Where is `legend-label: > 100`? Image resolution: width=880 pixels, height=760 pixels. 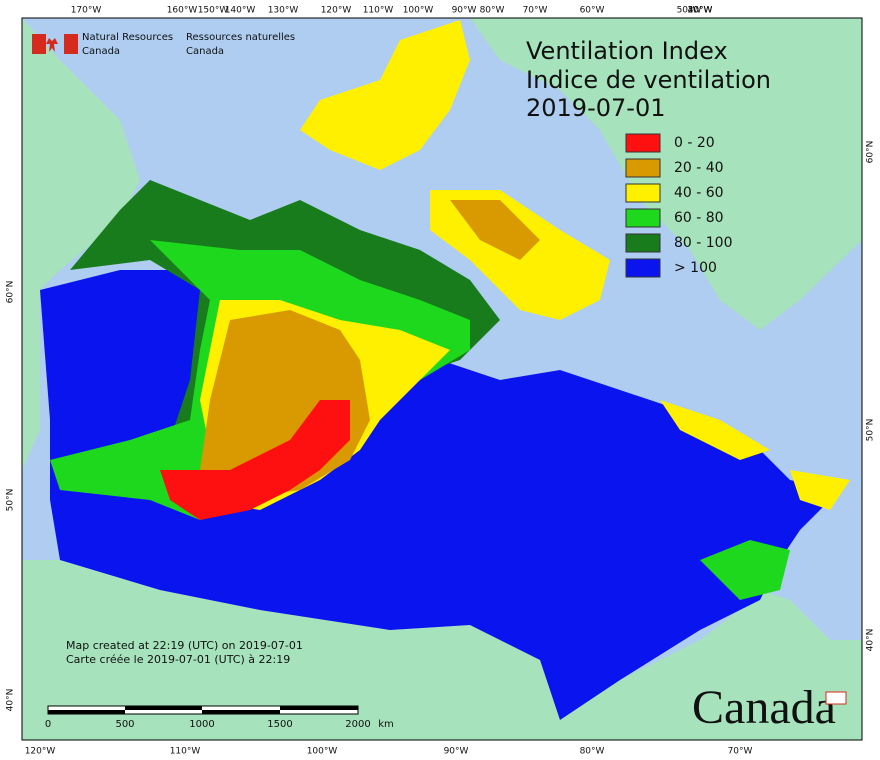 legend-label: > 100 is located at coordinates (695, 268).